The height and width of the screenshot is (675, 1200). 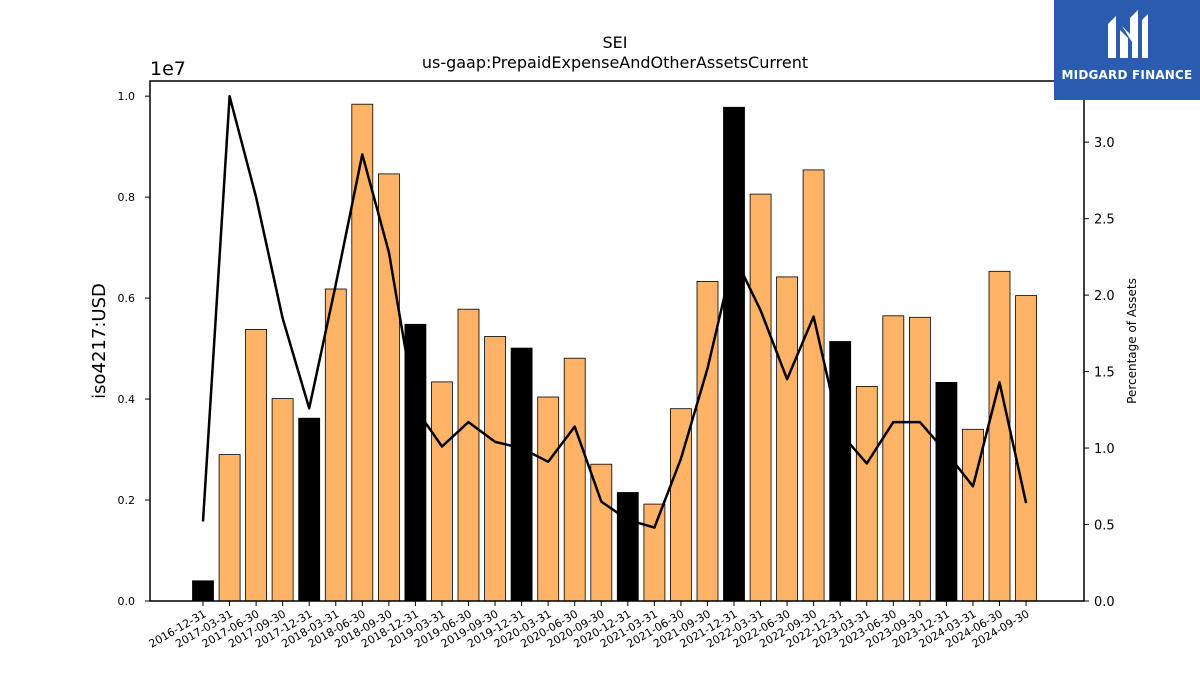 What do you see at coordinates (168, 69) in the screenshot?
I see `y-offset-label: 1e7` at bounding box center [168, 69].